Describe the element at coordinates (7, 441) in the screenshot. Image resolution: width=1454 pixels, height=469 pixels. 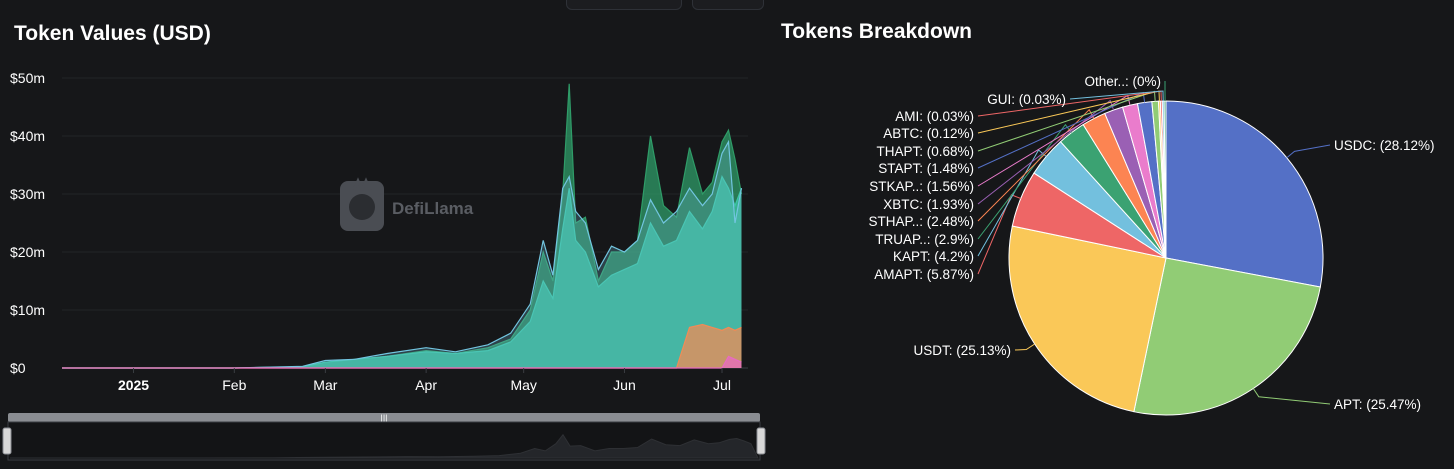
I see `slider-left-handle` at that location.